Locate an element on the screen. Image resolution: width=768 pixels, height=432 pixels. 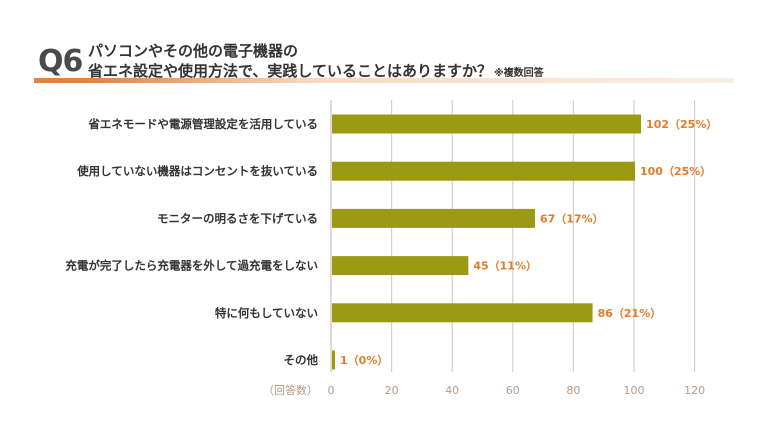
chart-title-line-1: パソコンやその他の電子機器の is located at coordinates (193, 51).